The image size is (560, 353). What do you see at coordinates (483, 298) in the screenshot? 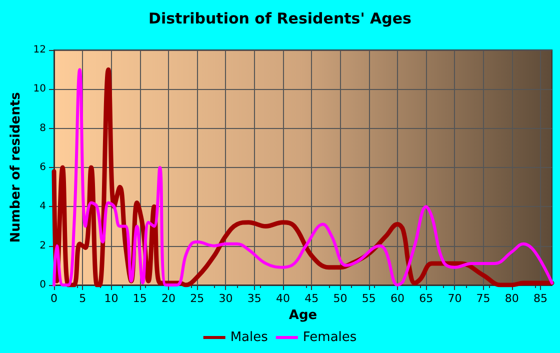
I see `x-tick-label: 75` at bounding box center [483, 298].